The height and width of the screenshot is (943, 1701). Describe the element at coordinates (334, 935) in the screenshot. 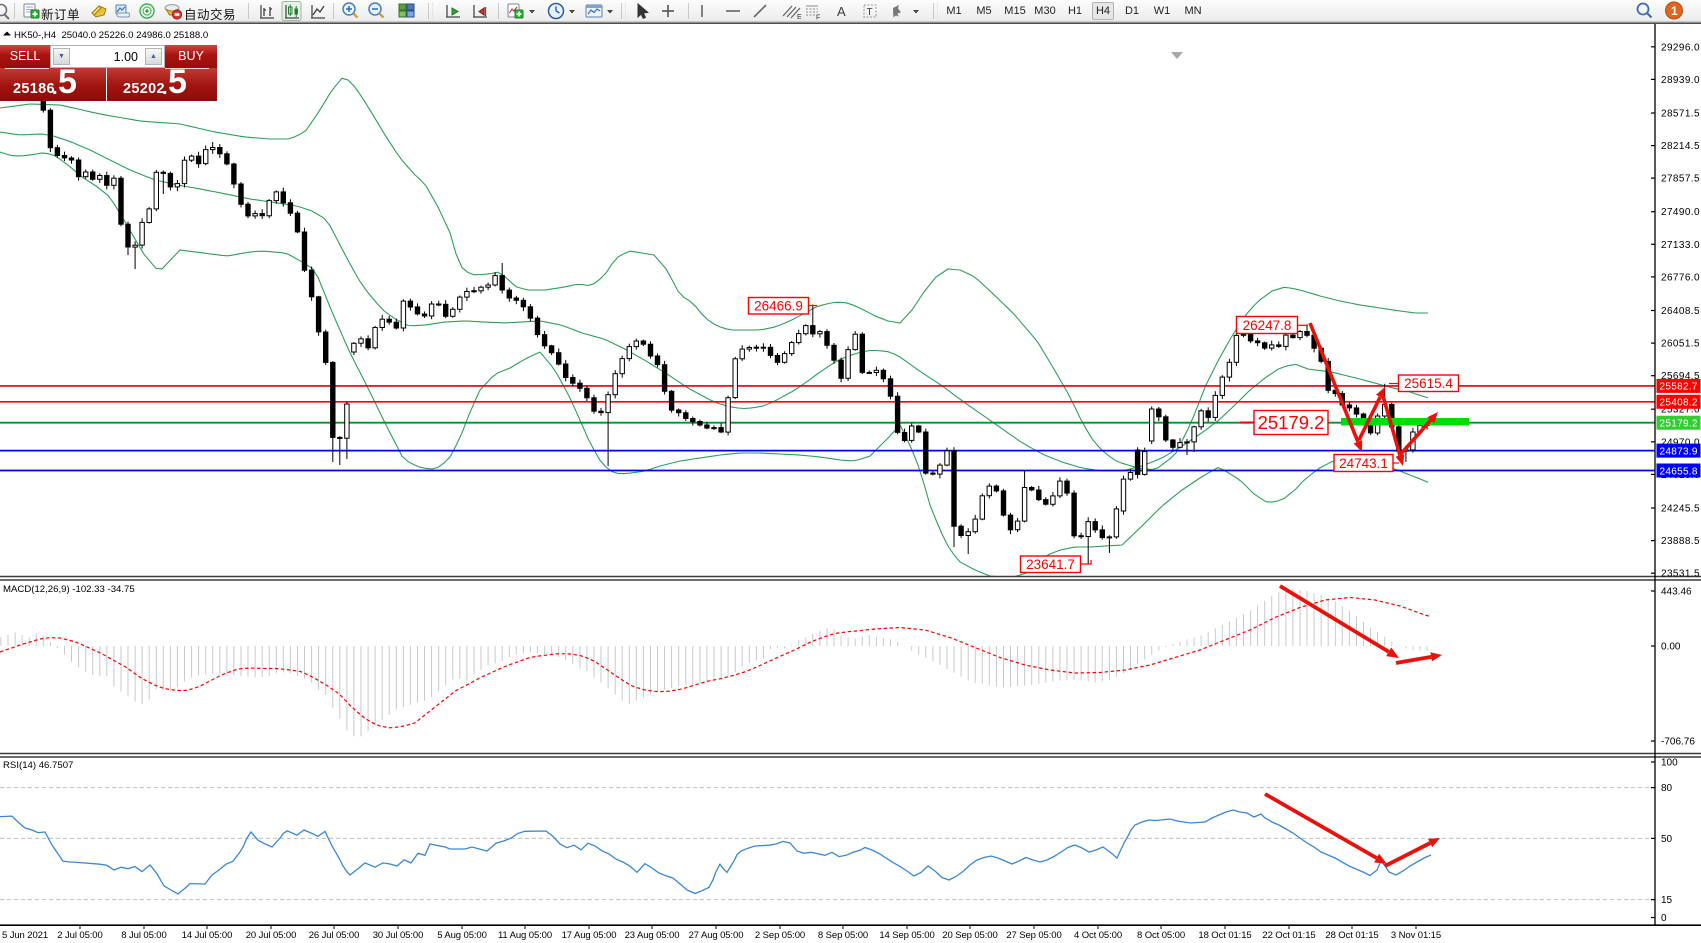

I see `svg-text: 26 Jul 05:00` at that location.